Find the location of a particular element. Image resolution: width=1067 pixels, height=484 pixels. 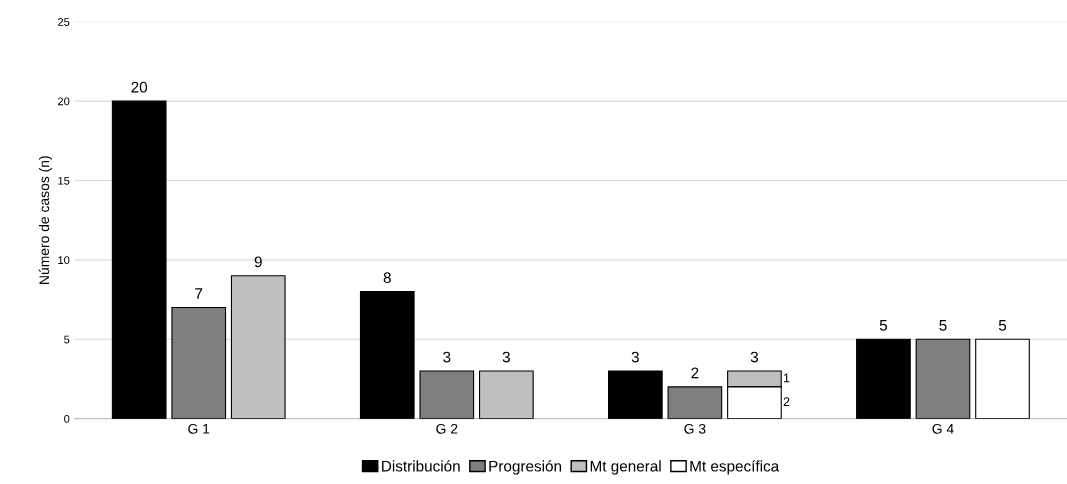

legend-label: Mt específica is located at coordinates (735, 467).